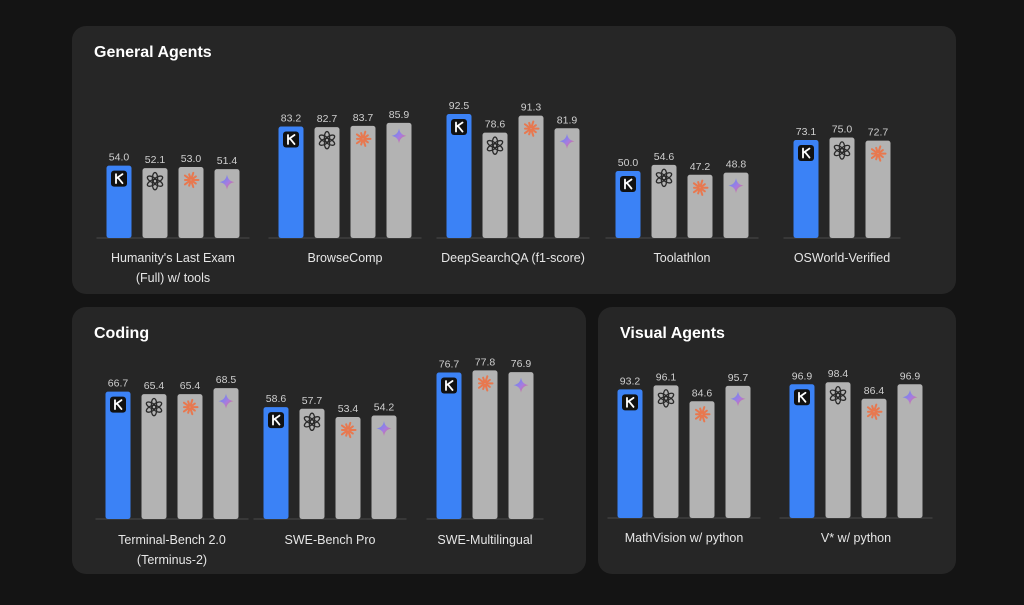  Describe the element at coordinates (172, 540) in the screenshot. I see `category-label: Terminal-Bench 2.0` at that location.